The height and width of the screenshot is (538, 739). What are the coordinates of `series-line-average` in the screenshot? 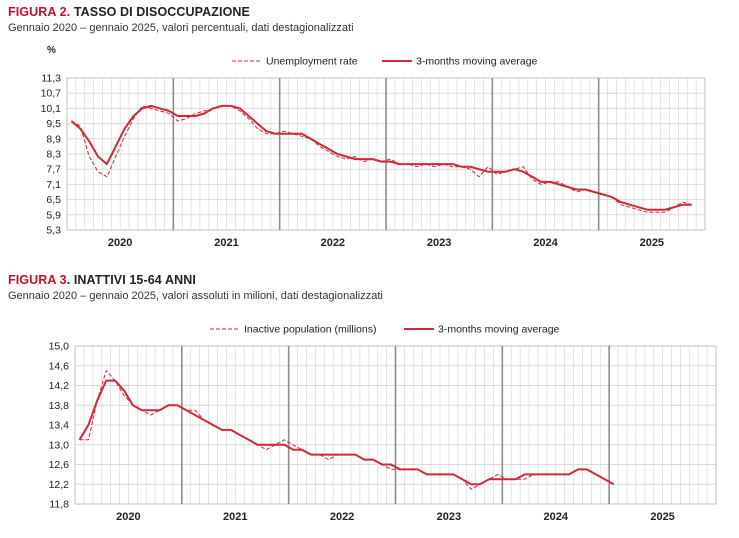 It's located at (346, 432).